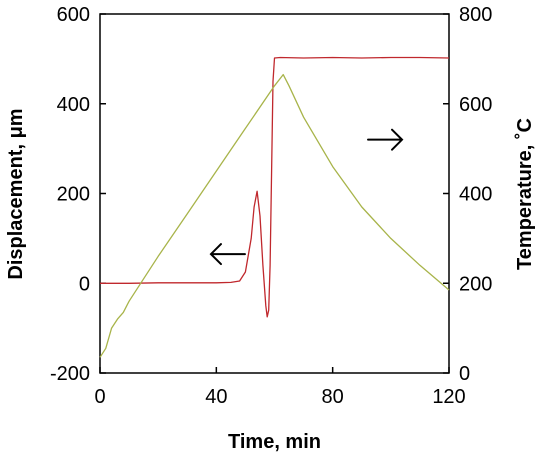 The width and height of the screenshot is (546, 463). What do you see at coordinates (475, 195) in the screenshot?
I see `right-tick-label: 400` at bounding box center [475, 195].